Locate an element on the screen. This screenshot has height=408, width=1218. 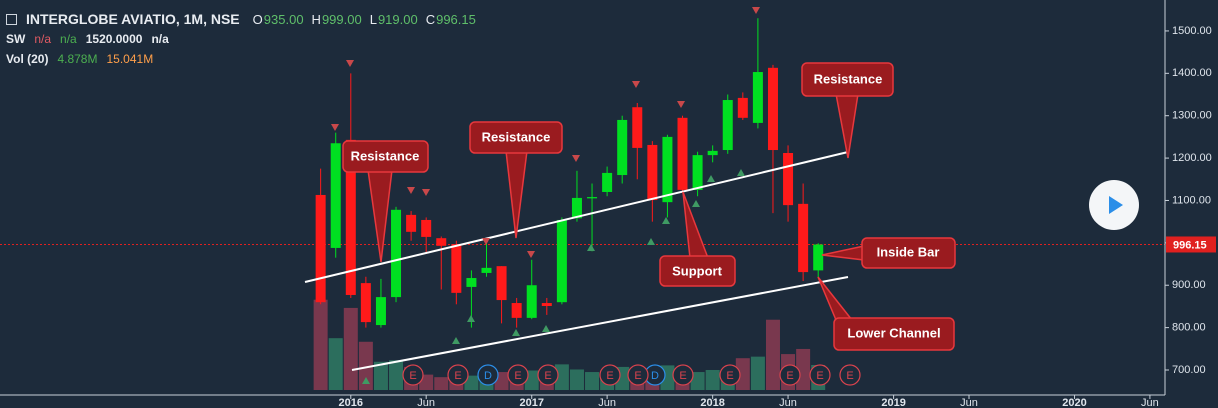
indicator-row: SW n/a n/a 1520.0000 n/a is located at coordinates (241, 39).